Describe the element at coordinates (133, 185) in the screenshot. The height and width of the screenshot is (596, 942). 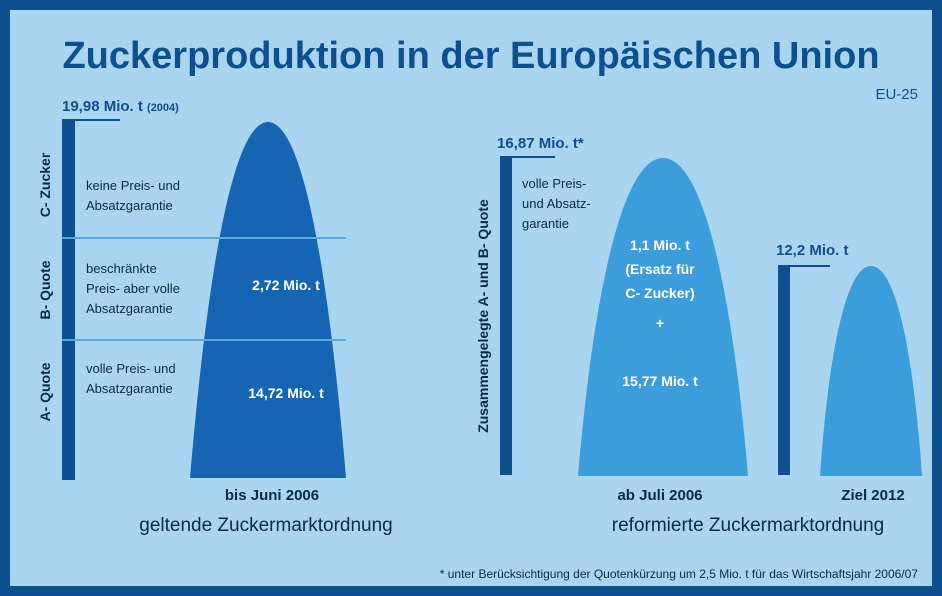
I see `description: keine Preis- und` at that location.